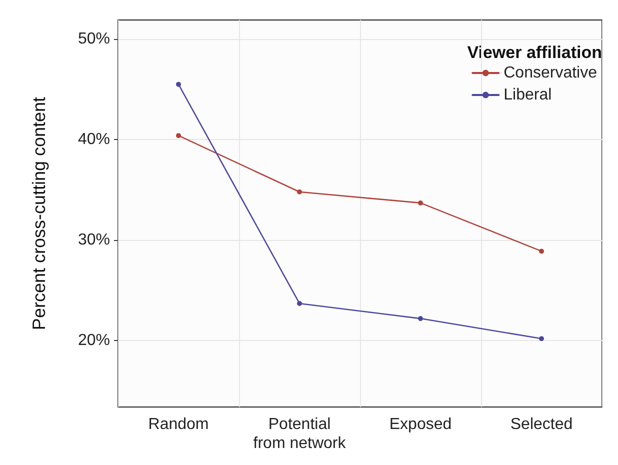 Image resolution: width=618 pixels, height=465 pixels. What do you see at coordinates (551, 73) in the screenshot?
I see `legend-label: Conservative` at bounding box center [551, 73].